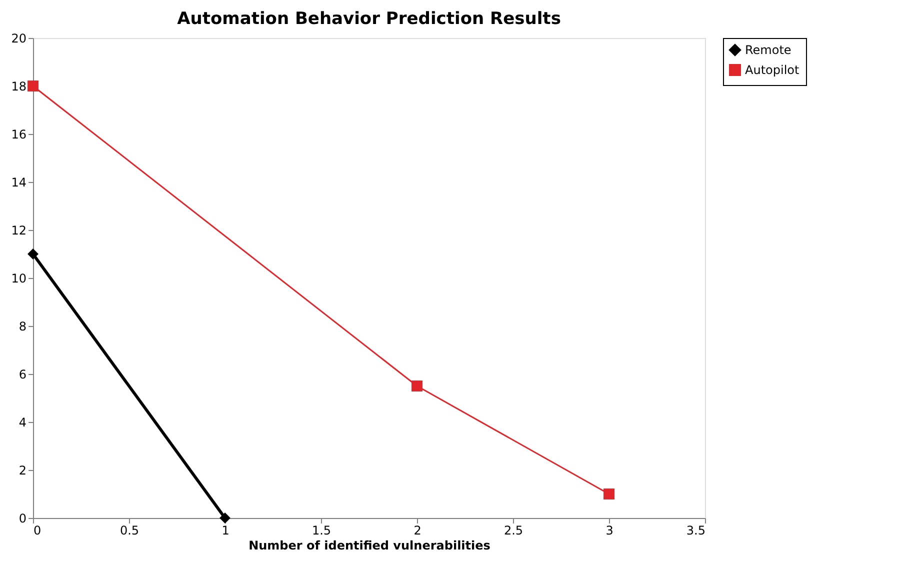 The height and width of the screenshot is (572, 913). I want to click on y-tick-label: 8, so click(22, 327).